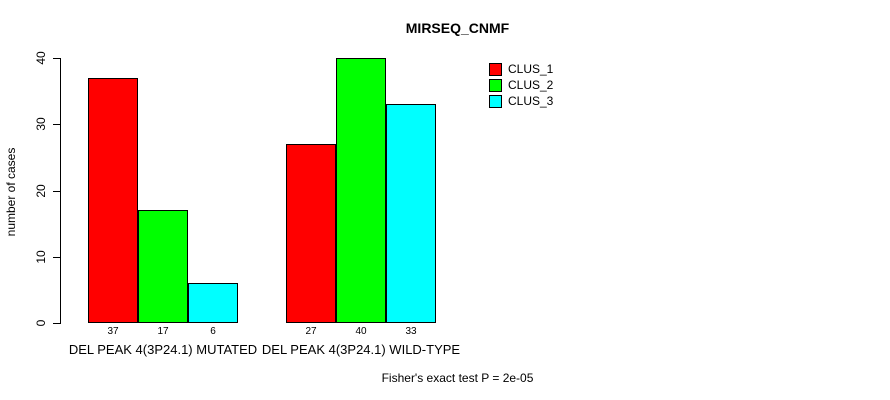  Describe the element at coordinates (41, 191) in the screenshot. I see `y-axis-tick-label-20: 20` at that location.